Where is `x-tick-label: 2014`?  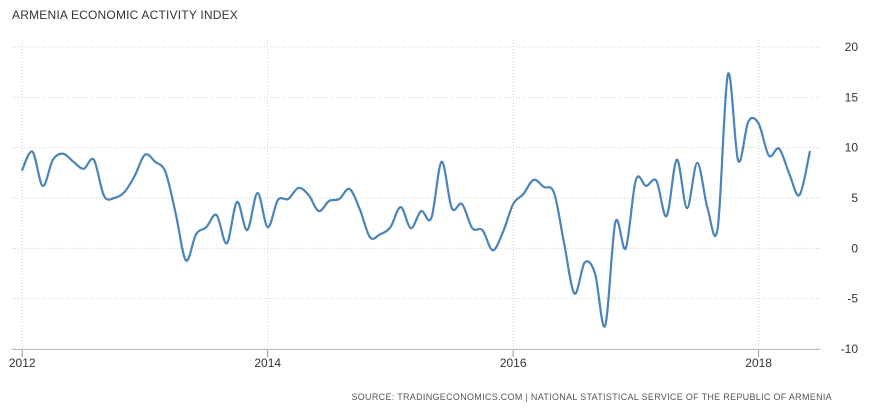 x-tick-label: 2014 is located at coordinates (267, 363).